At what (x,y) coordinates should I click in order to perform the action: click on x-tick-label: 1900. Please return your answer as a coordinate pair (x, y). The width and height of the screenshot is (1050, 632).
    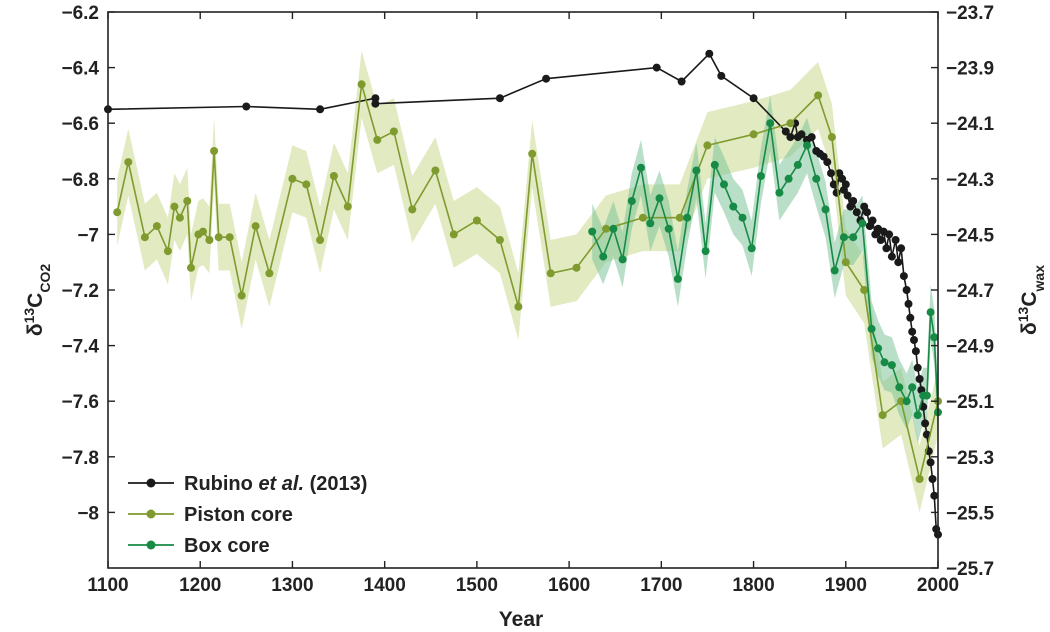
    Looking at the image, I should click on (846, 585).